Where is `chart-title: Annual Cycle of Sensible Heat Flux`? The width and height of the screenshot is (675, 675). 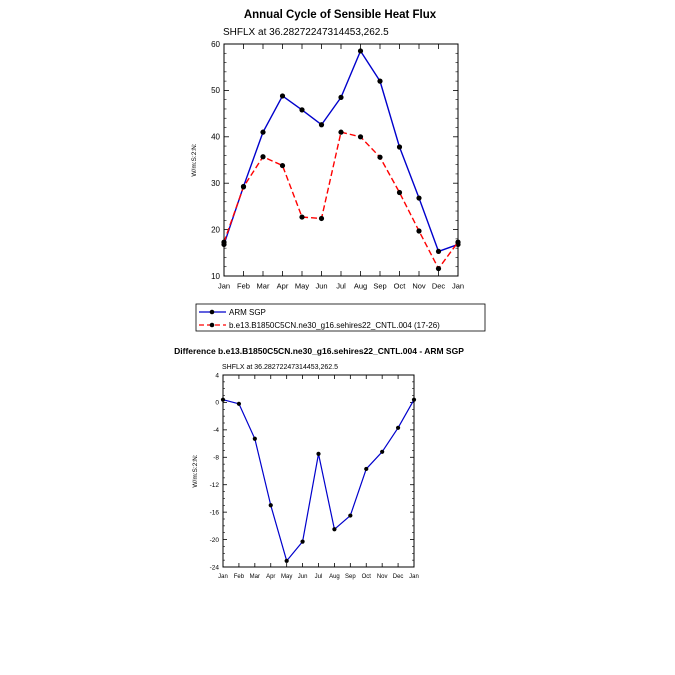 chart-title: Annual Cycle of Sensible Heat Flux is located at coordinates (340, 15).